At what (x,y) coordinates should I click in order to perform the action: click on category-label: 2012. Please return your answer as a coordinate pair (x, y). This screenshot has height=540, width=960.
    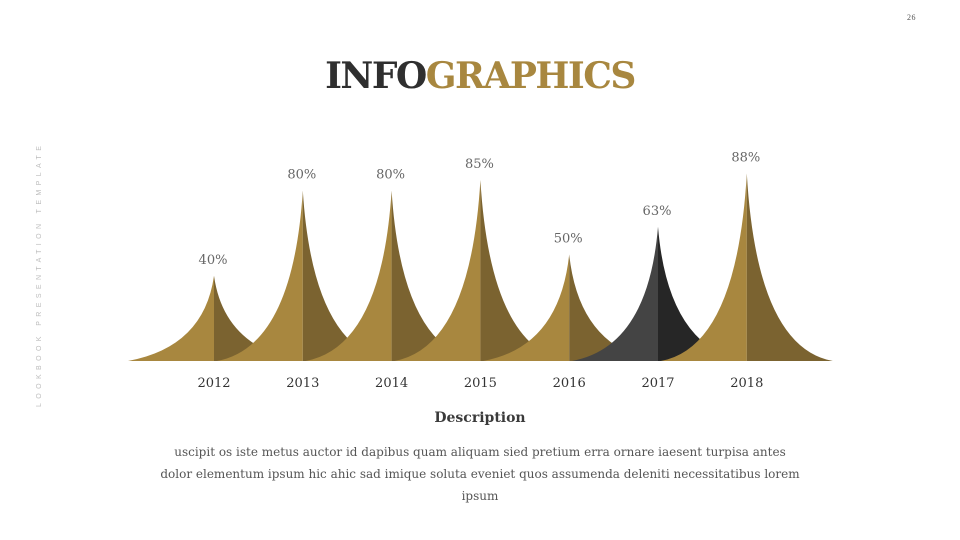
    Looking at the image, I should click on (213, 383).